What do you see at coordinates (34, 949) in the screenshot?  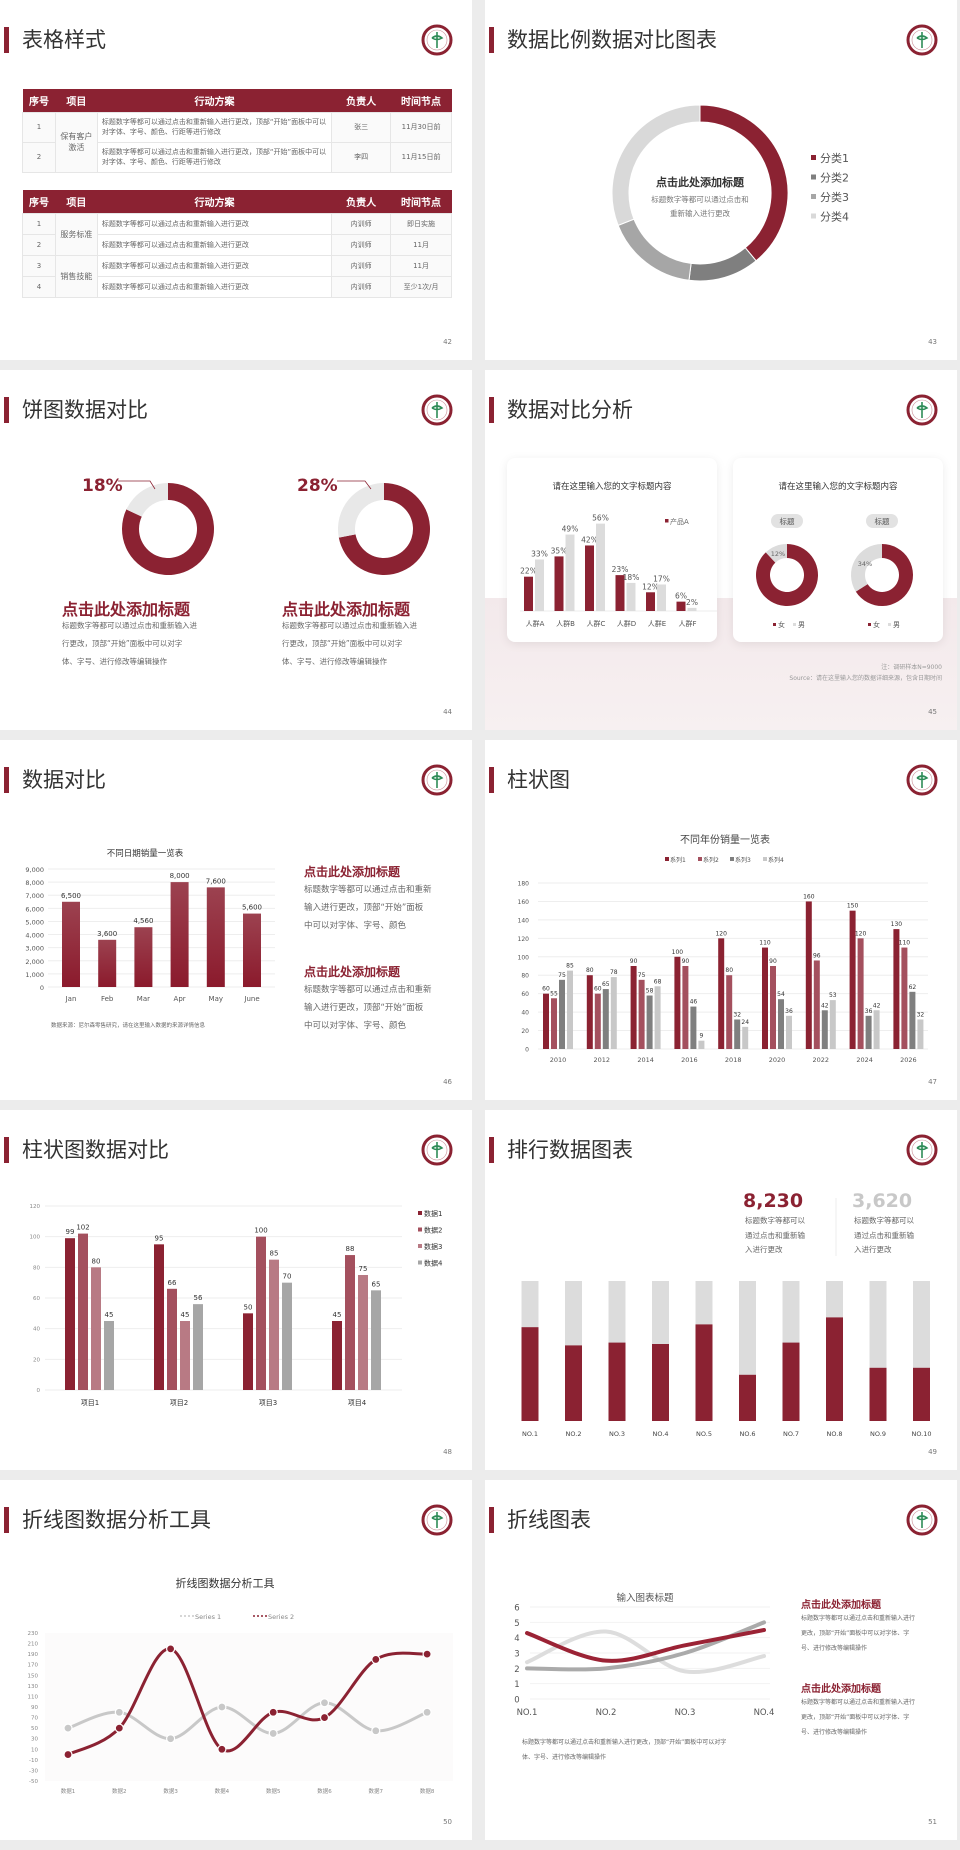 I see `y-tick-label: 3,000` at bounding box center [34, 949].